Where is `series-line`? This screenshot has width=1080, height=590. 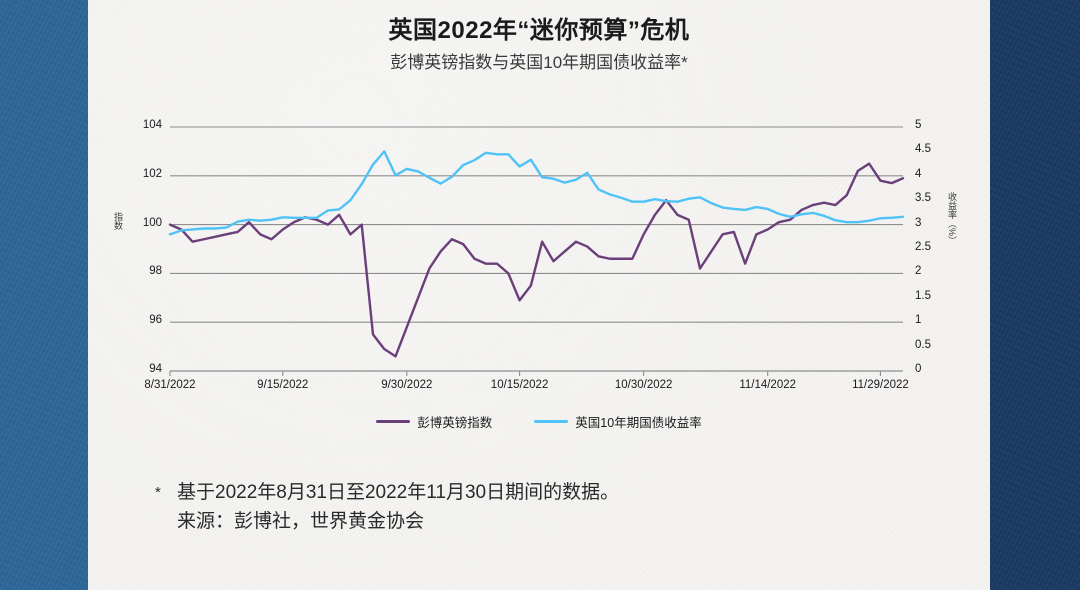
series-line is located at coordinates (536, 193).